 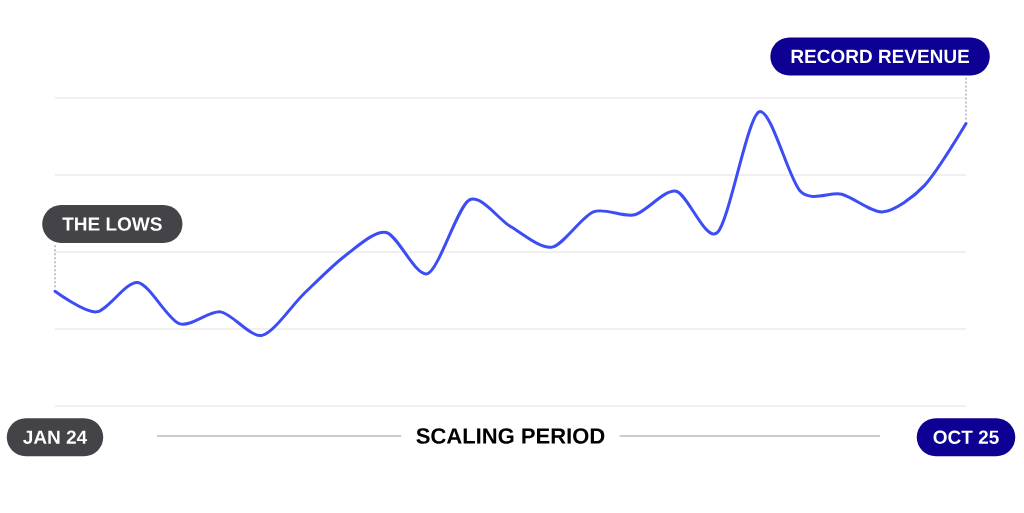 What do you see at coordinates (112, 224) in the screenshot?
I see `annotation: THE LOWS` at bounding box center [112, 224].